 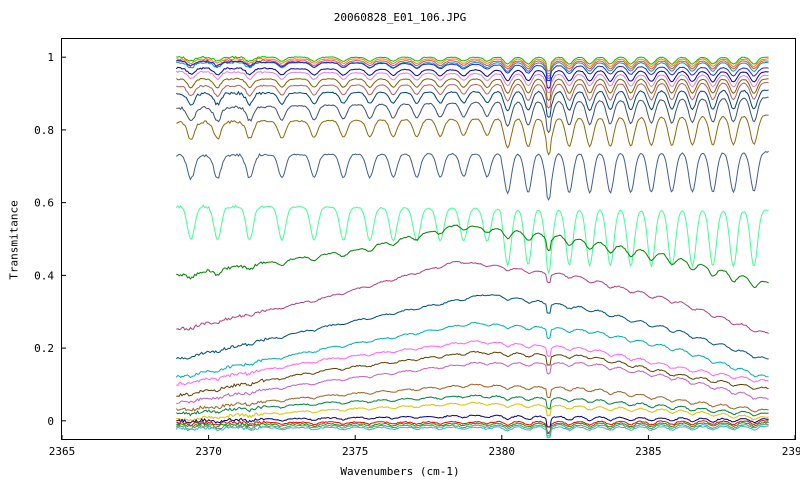 I want to click on x-axis-label: Wavenumbers (cm-1), so click(x=400, y=471).